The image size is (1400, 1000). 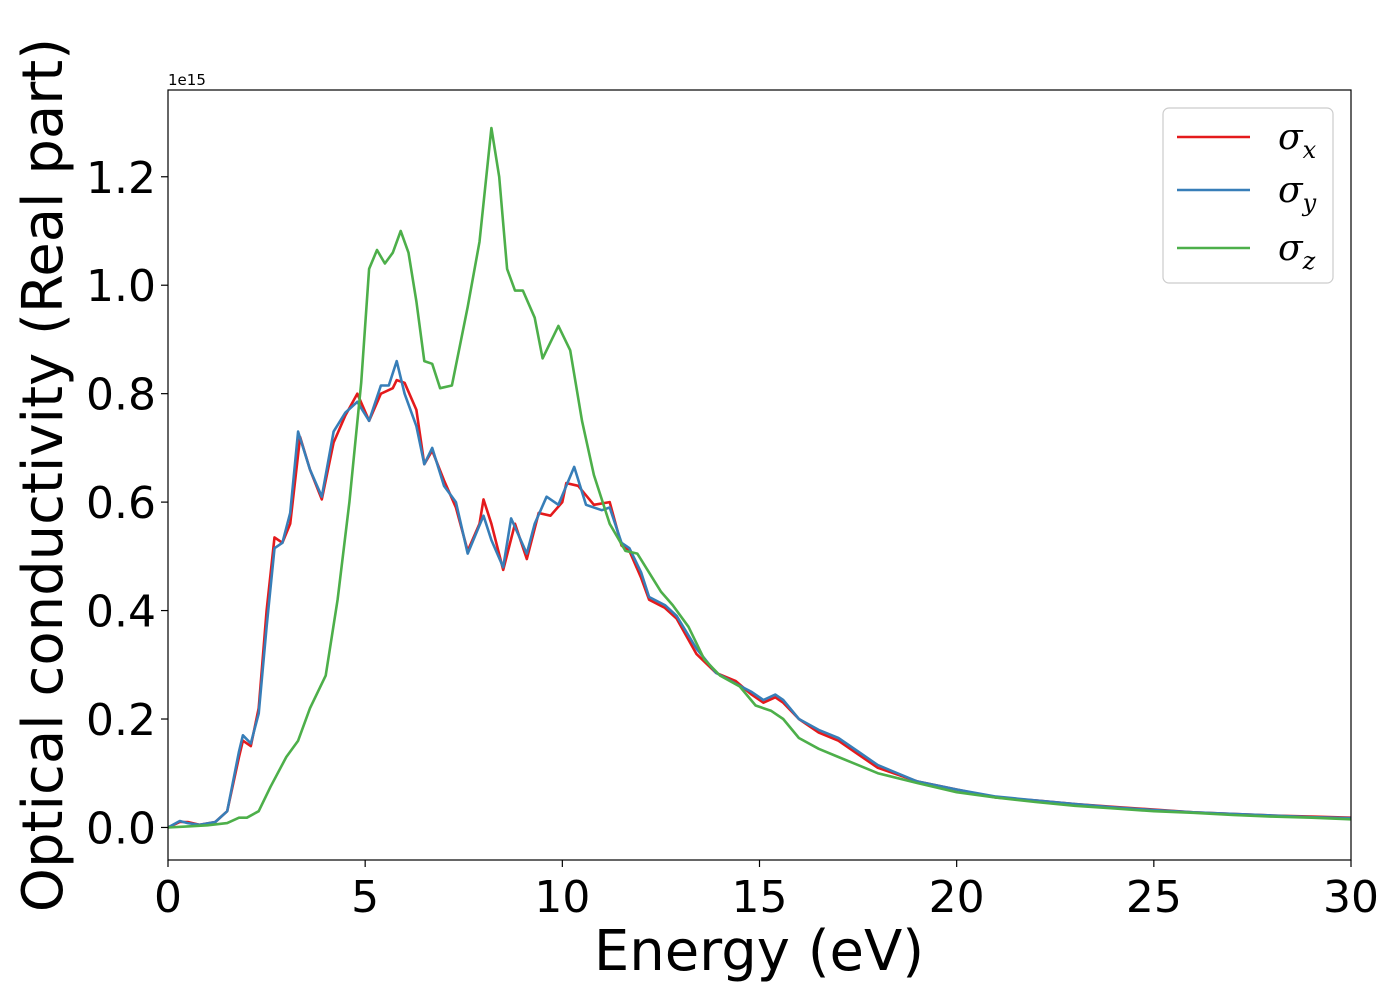 I want to click on x-tick-label: 5, so click(x=365, y=897).